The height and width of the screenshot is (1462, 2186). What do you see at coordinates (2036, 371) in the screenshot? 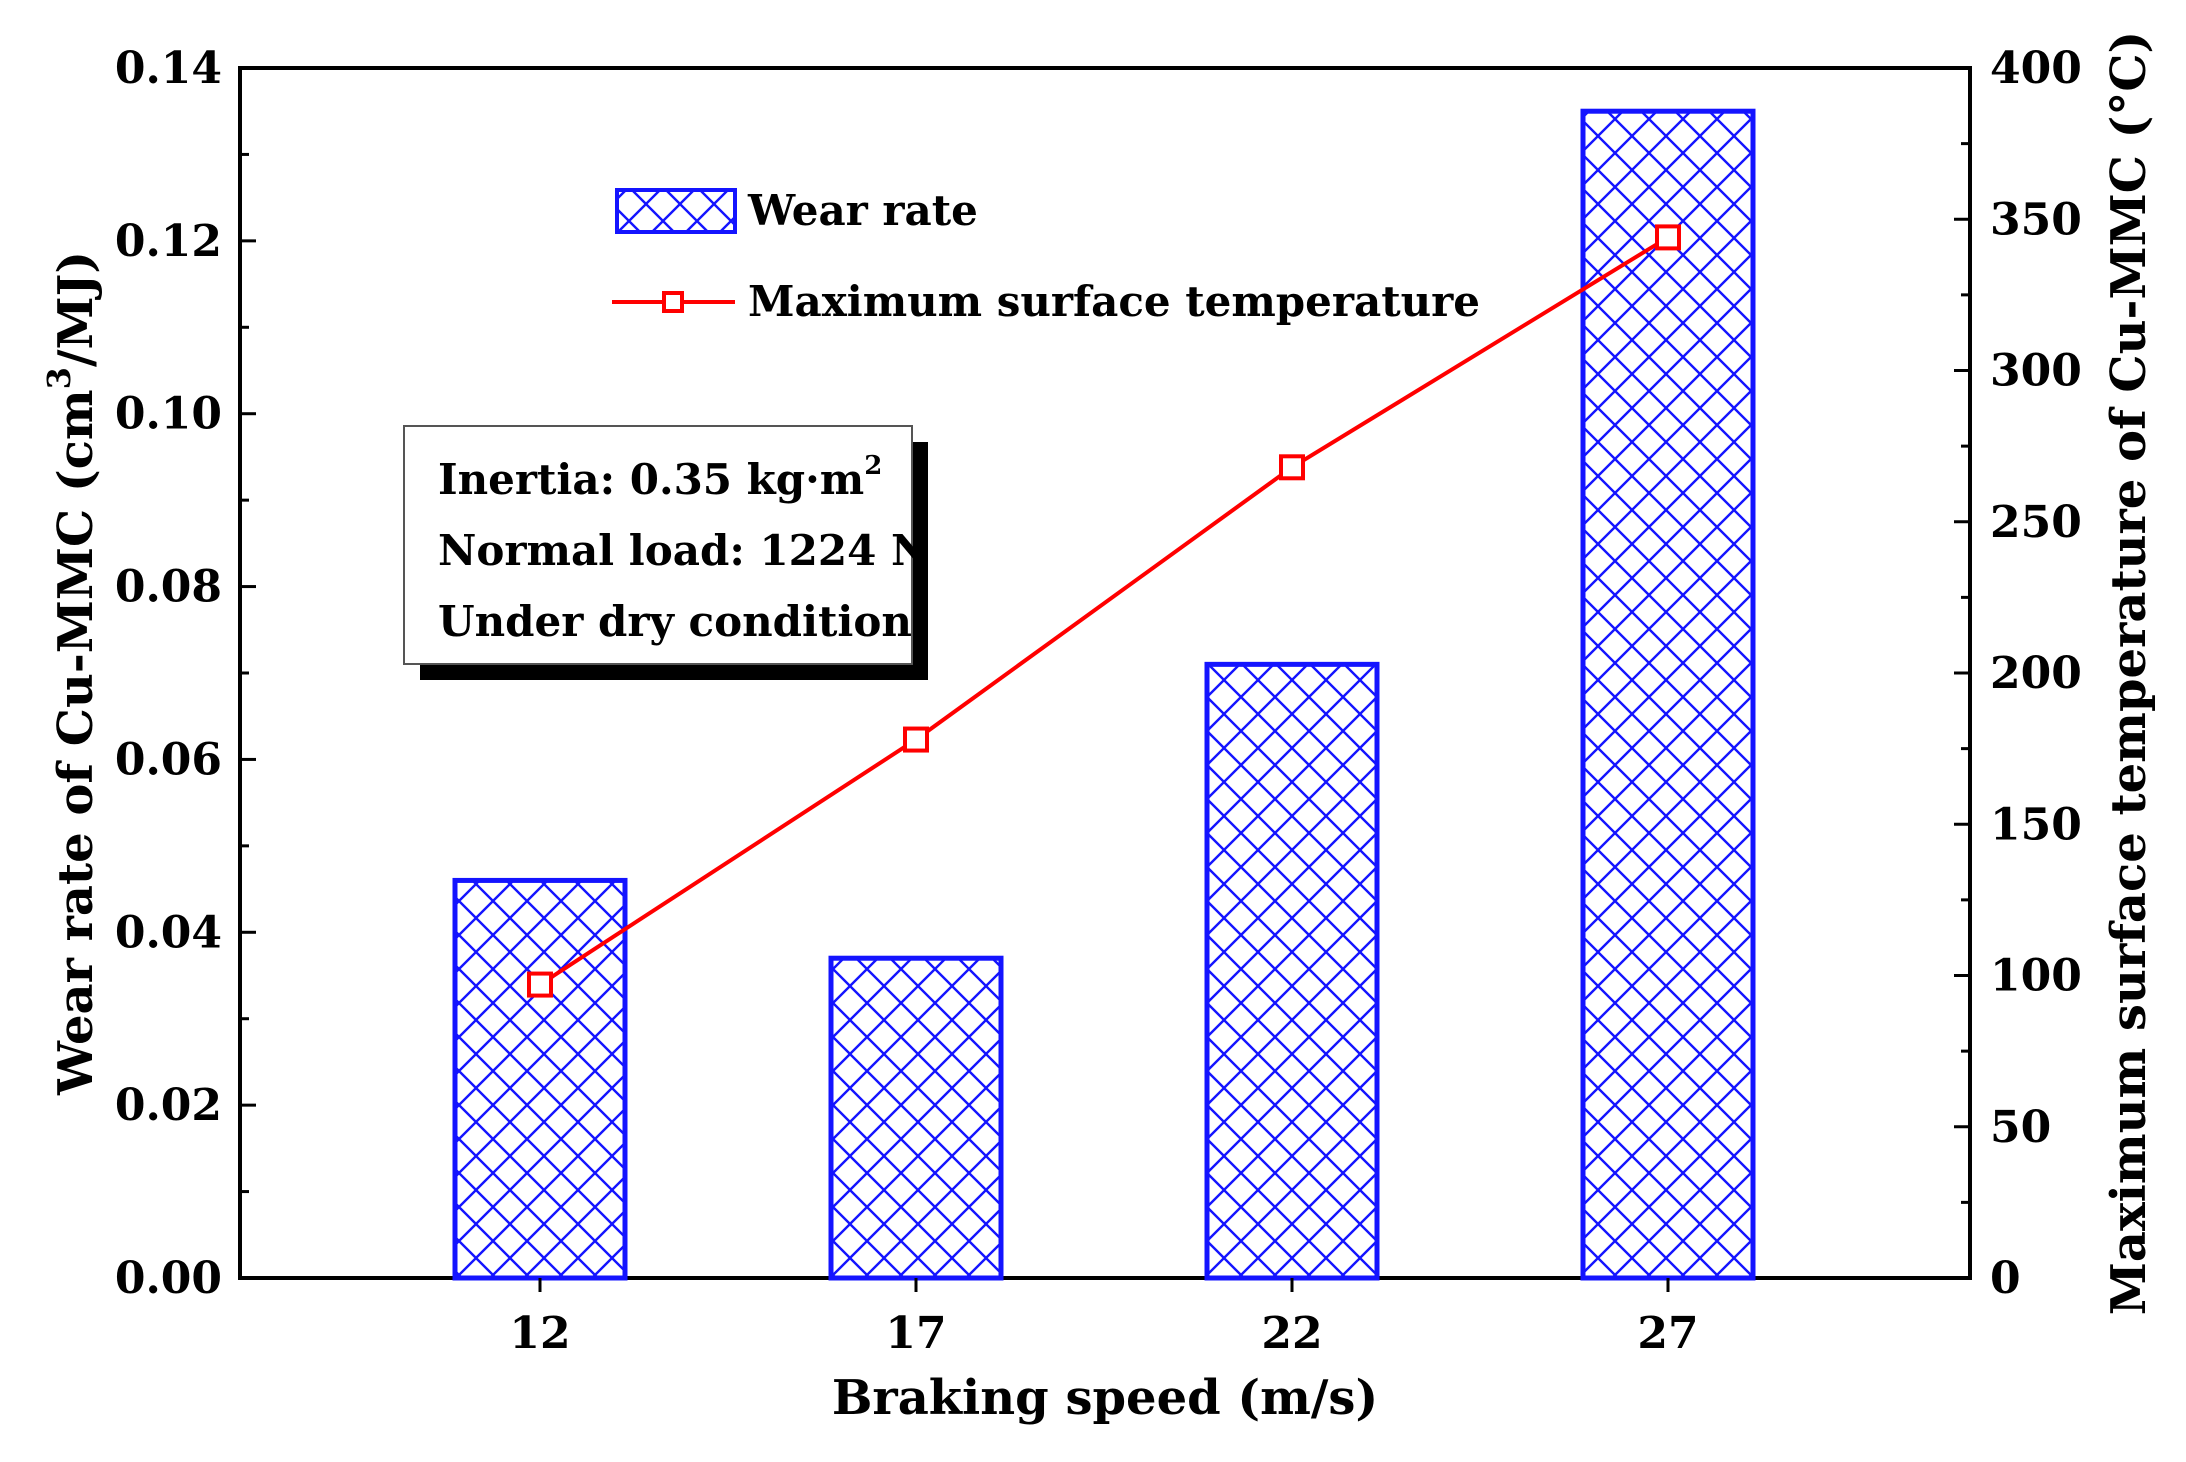
I see `right-tick-label: 300` at bounding box center [2036, 371].